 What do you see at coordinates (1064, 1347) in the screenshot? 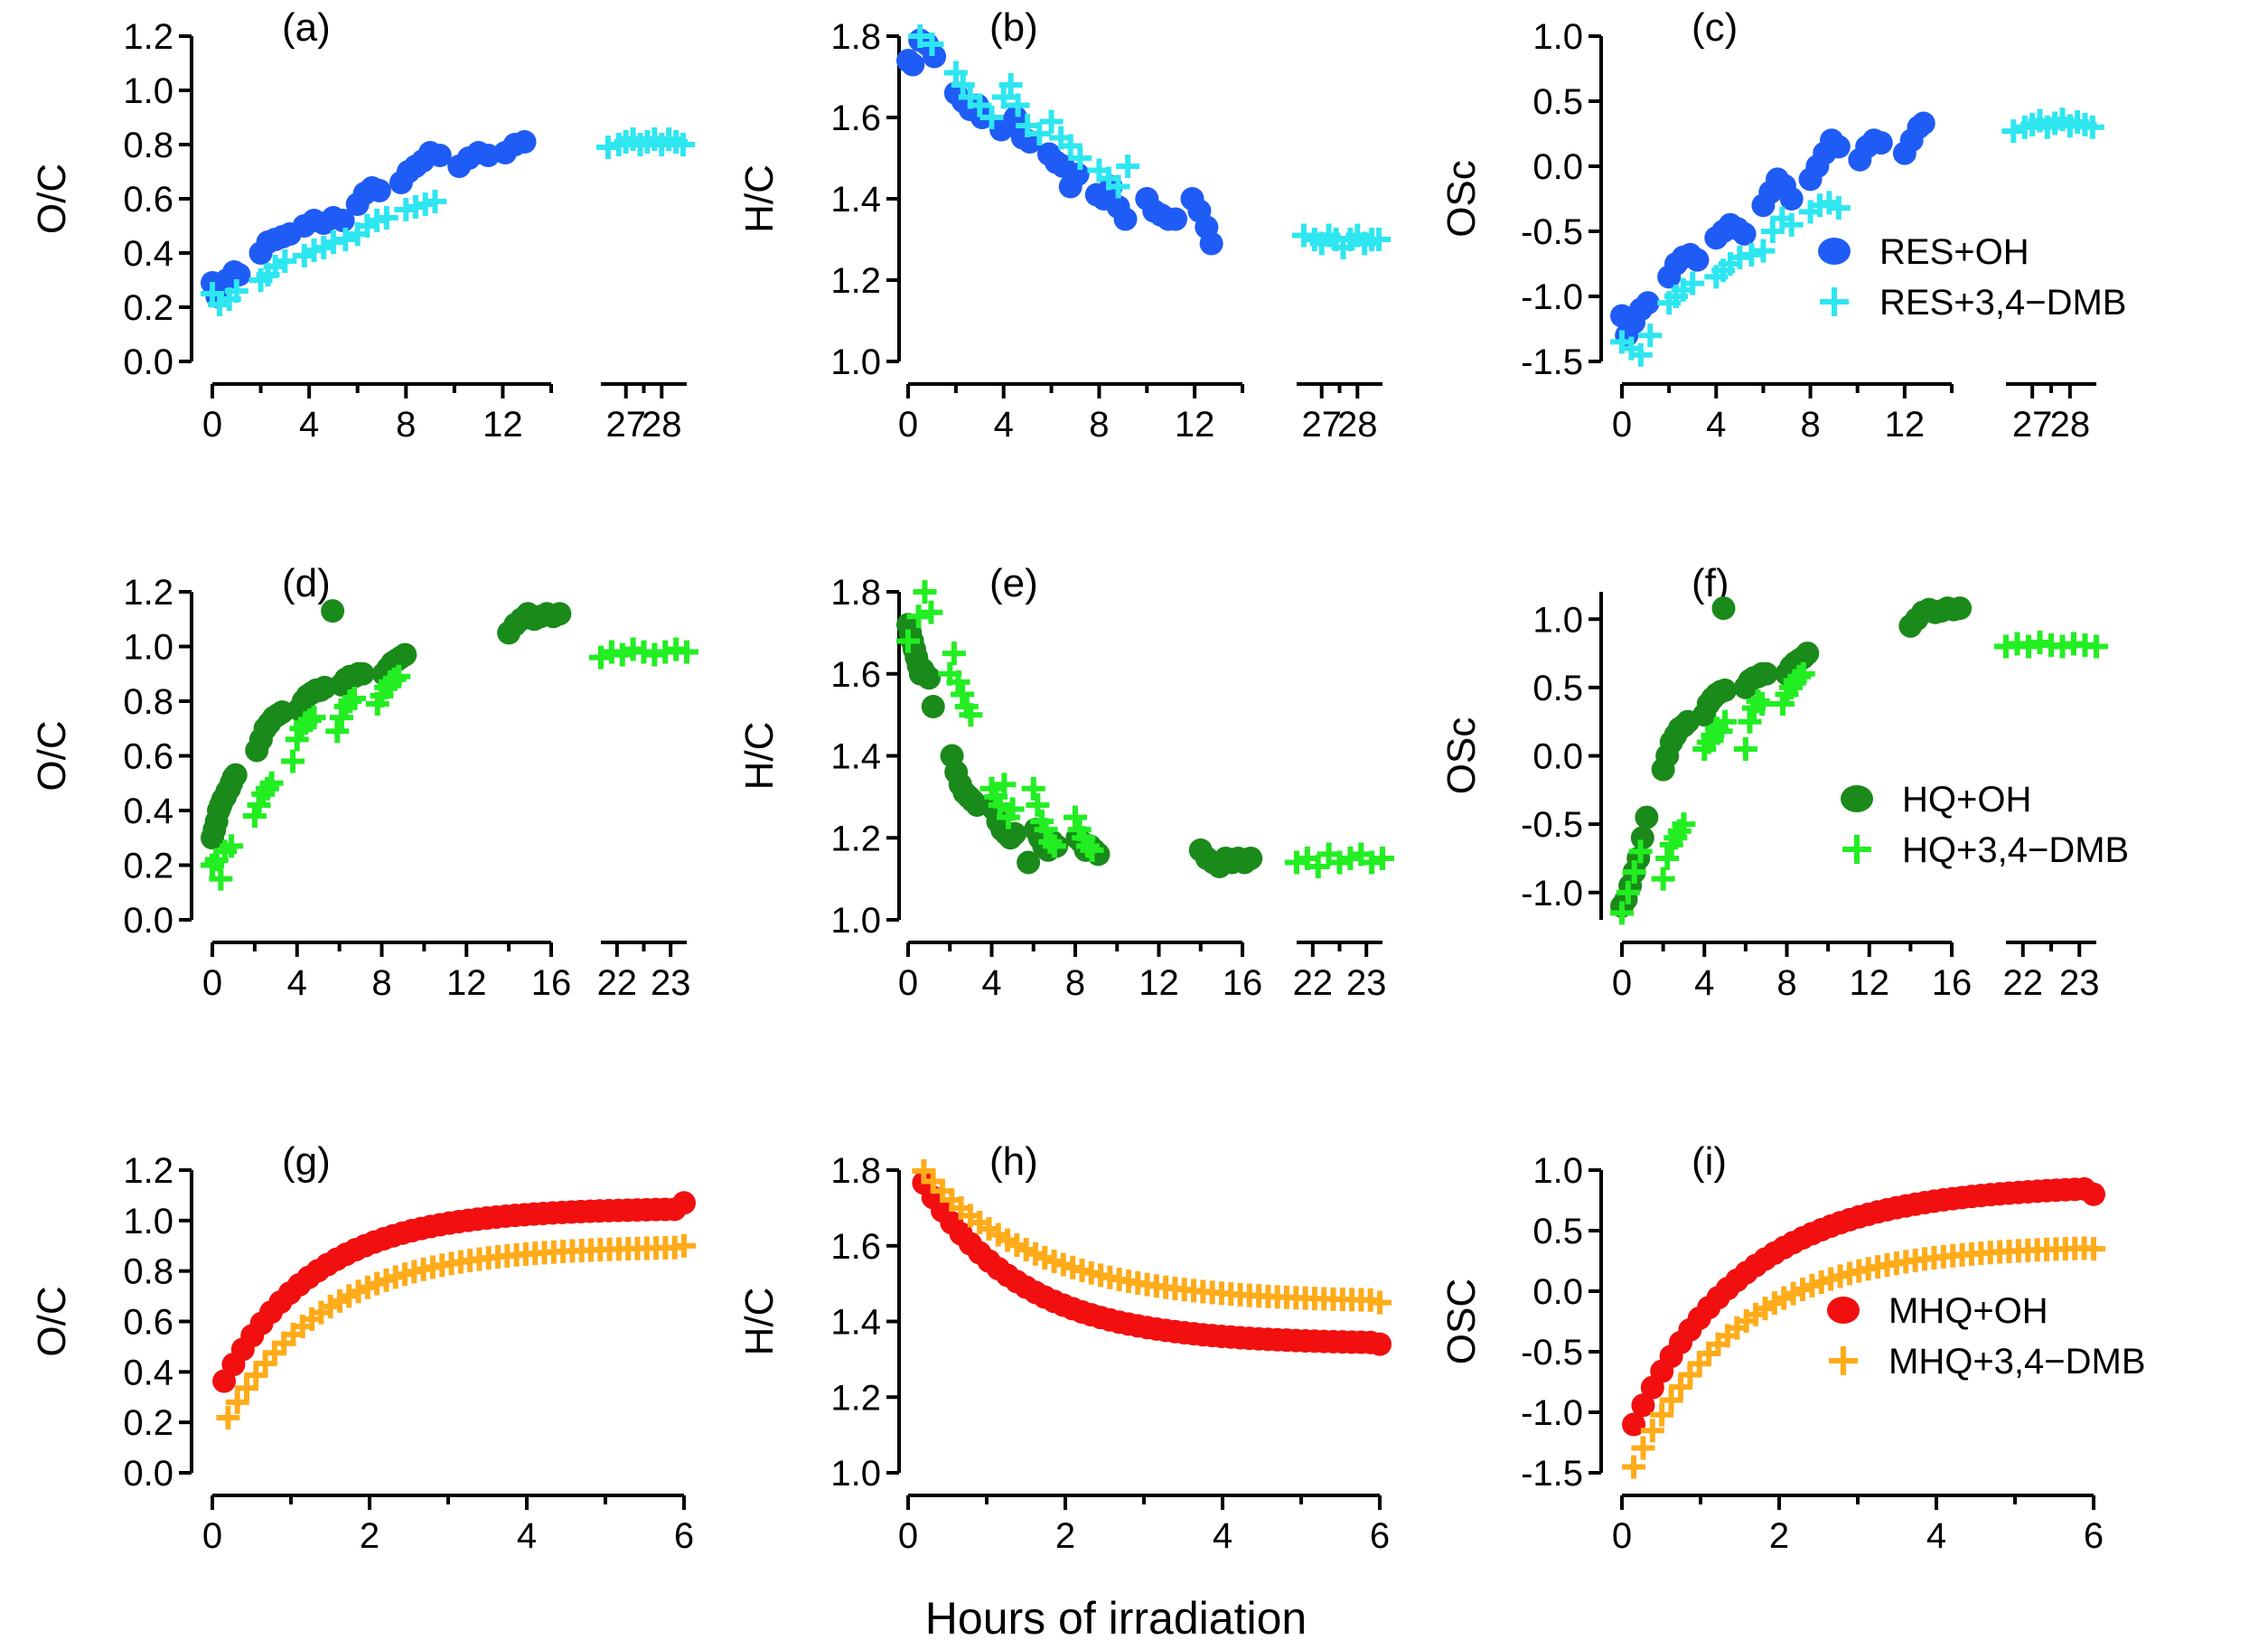
I see `panel-h: 1.0 1.2 1.4 1.6 1.8 0 2 4 6 H/C (h)` at bounding box center [1064, 1347].